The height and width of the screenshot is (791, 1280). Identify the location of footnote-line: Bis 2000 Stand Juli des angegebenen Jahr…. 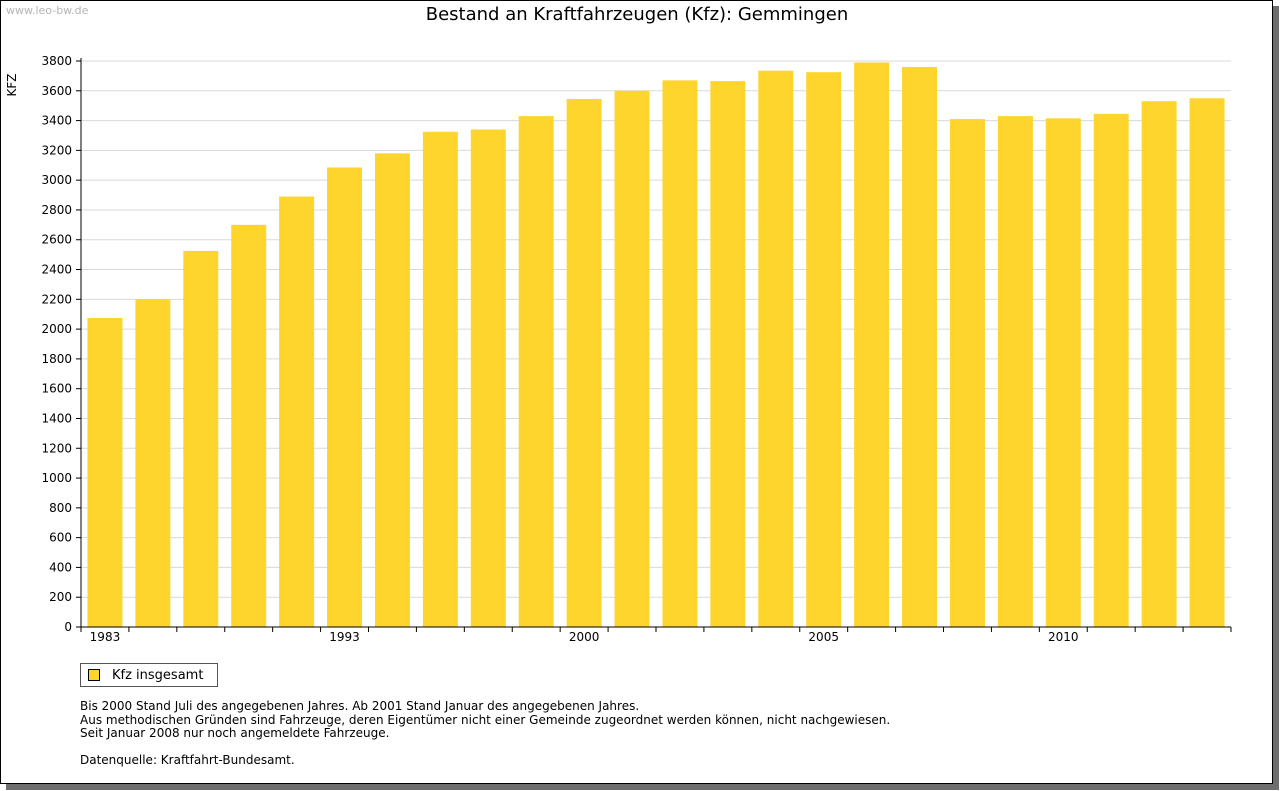
(360, 706).